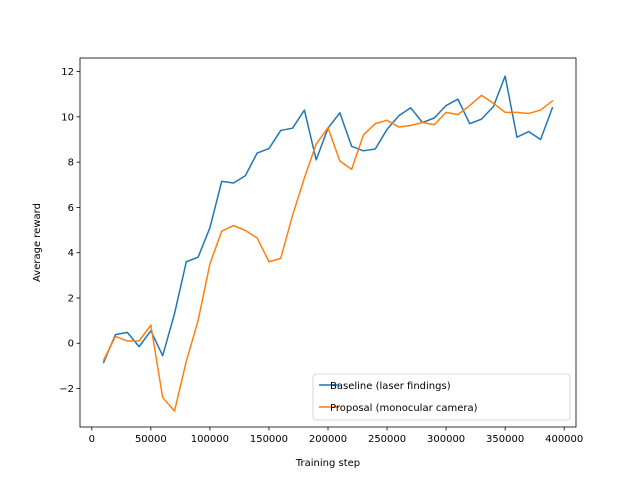 The image size is (640, 480). I want to click on x-tick-label: 100000, so click(210, 439).